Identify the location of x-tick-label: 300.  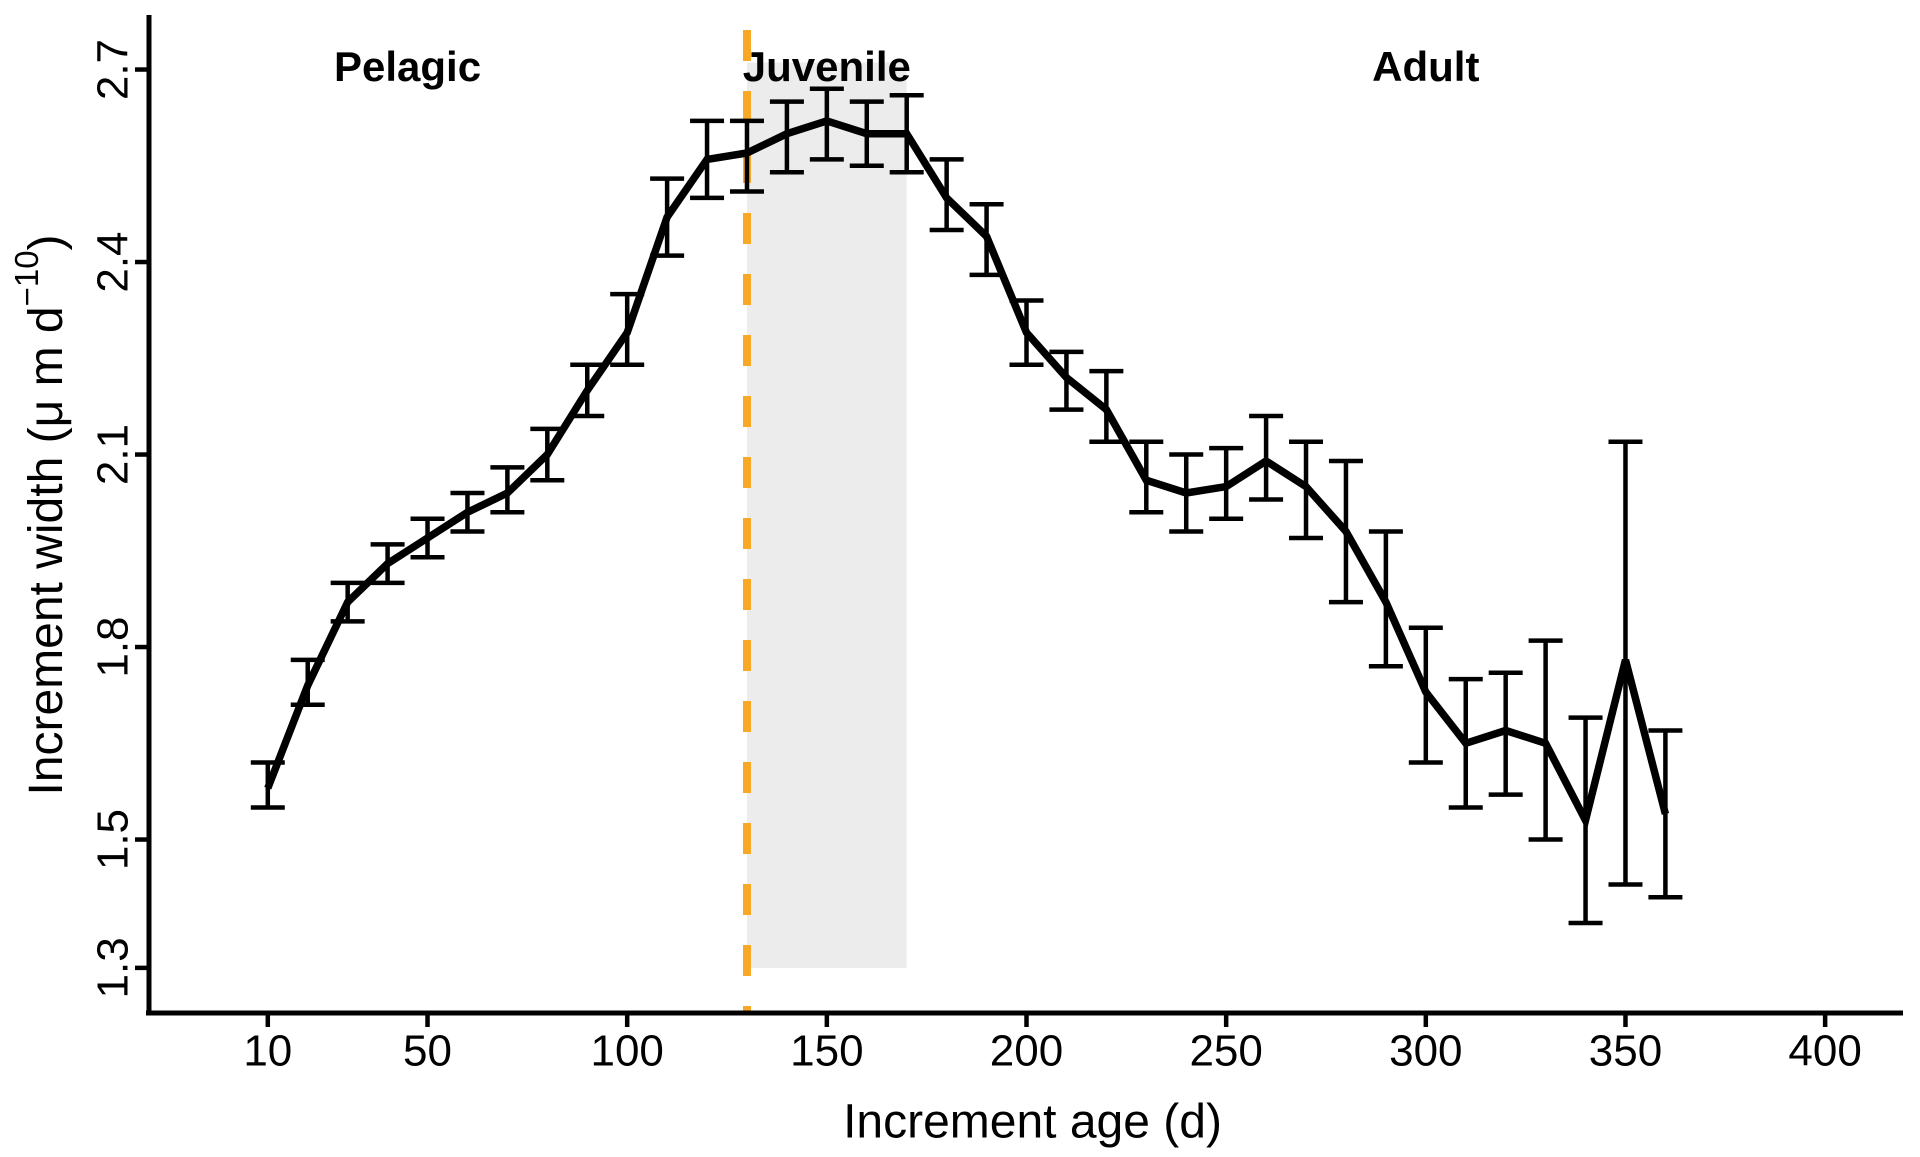
(1425, 1051).